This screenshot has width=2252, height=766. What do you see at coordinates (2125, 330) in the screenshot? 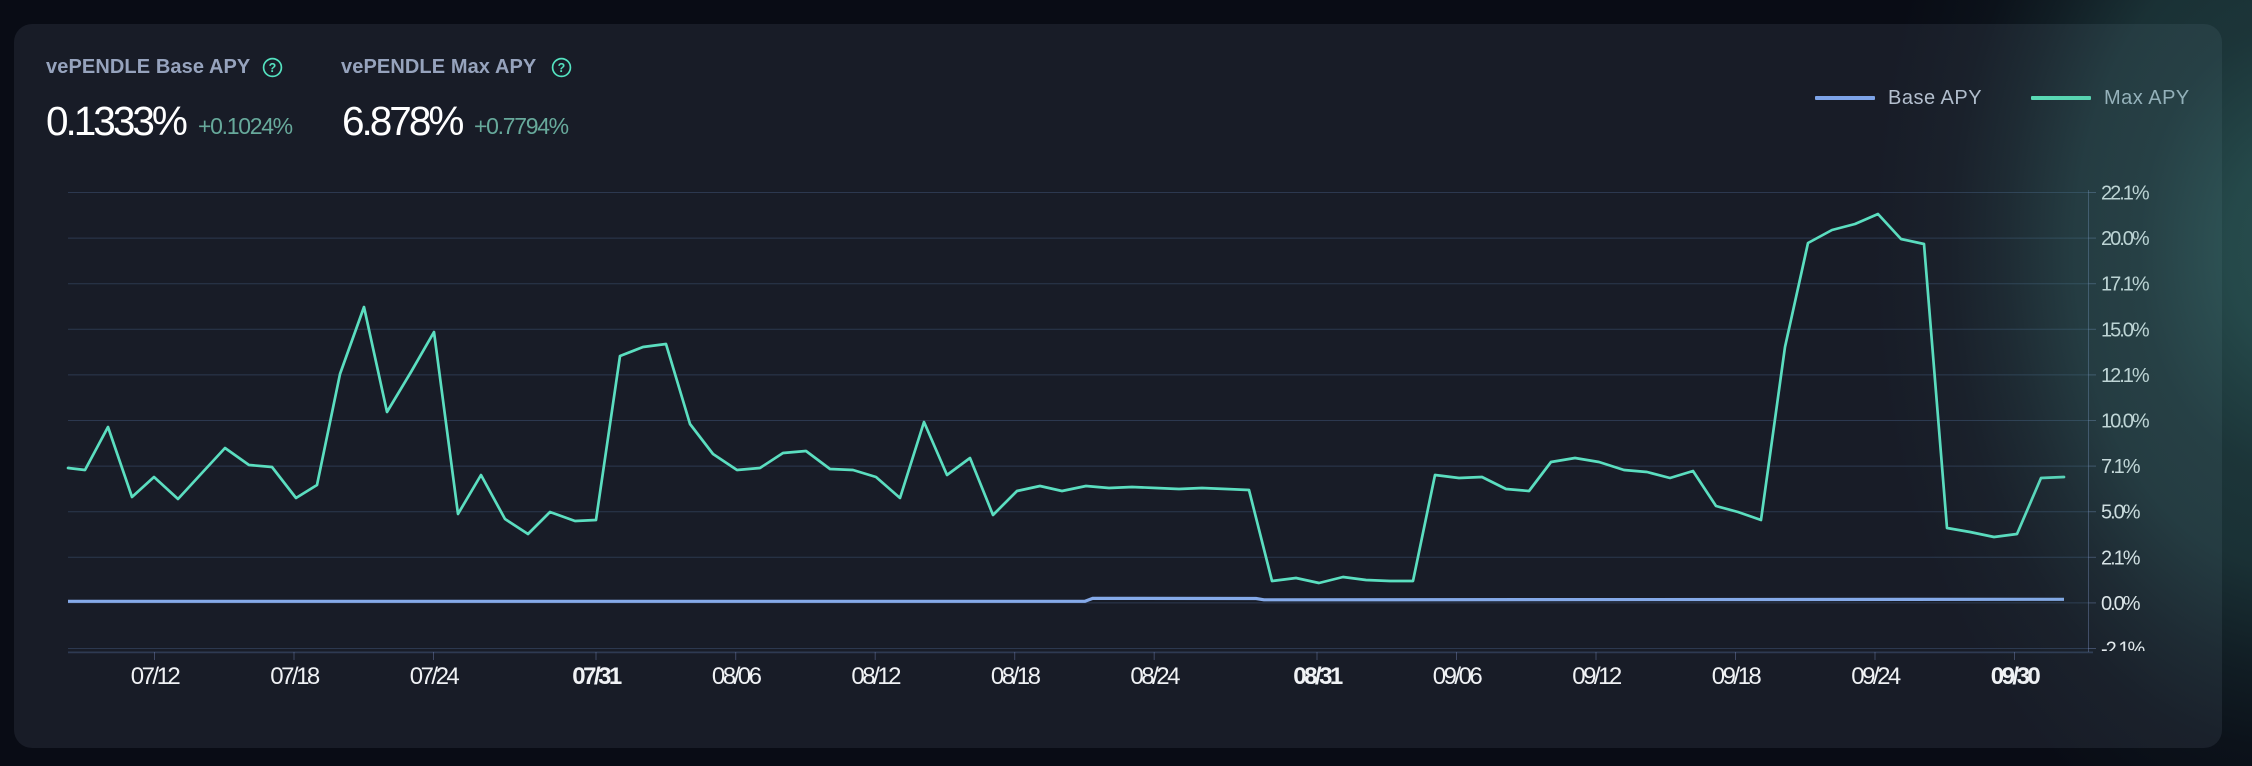
I see `svg-text: 15.0%` at bounding box center [2125, 330].